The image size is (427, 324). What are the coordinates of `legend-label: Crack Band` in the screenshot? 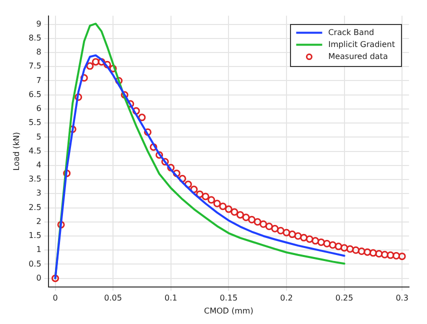 It's located at (351, 32).